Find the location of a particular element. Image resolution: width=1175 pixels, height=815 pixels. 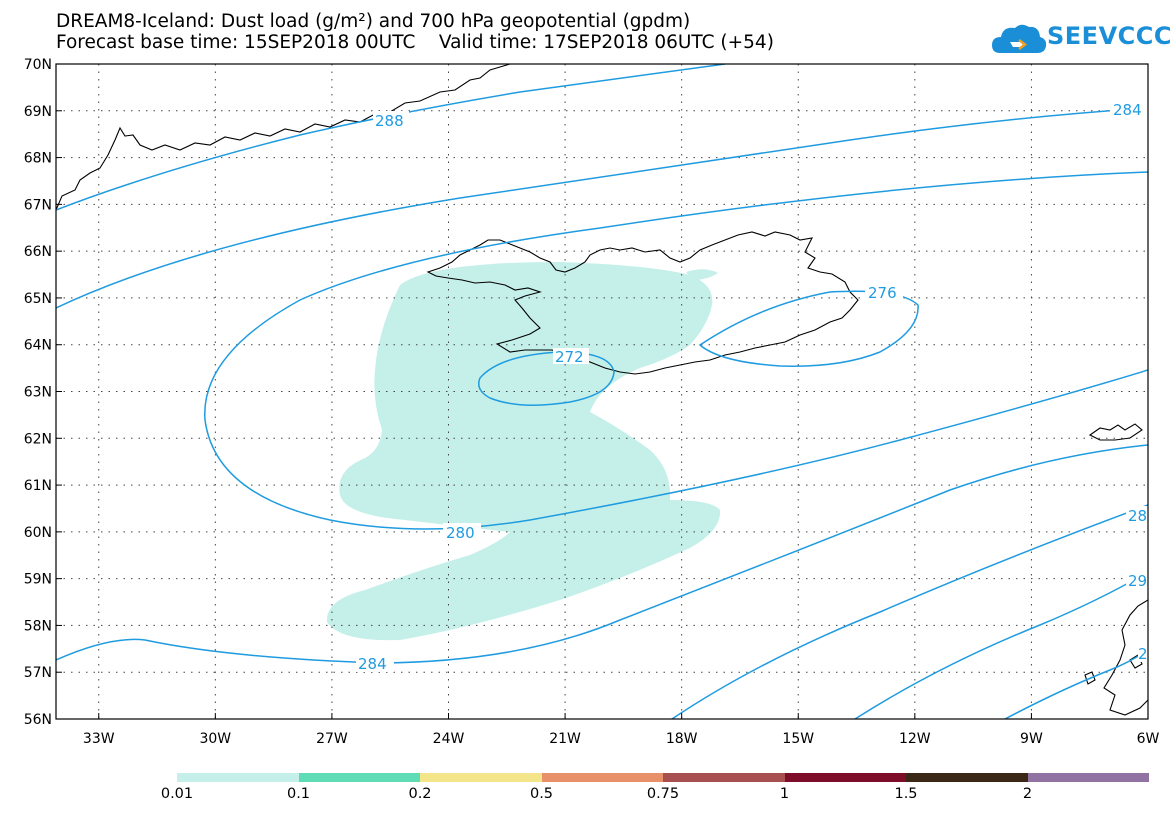

longitude-label: 15W is located at coordinates (798, 739).